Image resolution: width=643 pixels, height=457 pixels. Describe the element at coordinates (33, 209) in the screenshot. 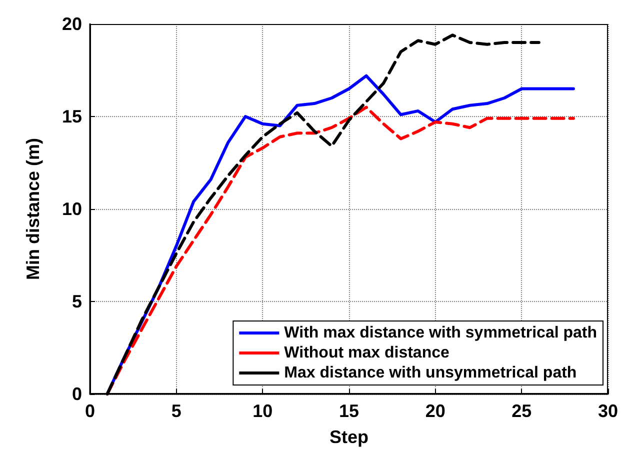

I see `y-axis-title: Min distance (m)` at that location.